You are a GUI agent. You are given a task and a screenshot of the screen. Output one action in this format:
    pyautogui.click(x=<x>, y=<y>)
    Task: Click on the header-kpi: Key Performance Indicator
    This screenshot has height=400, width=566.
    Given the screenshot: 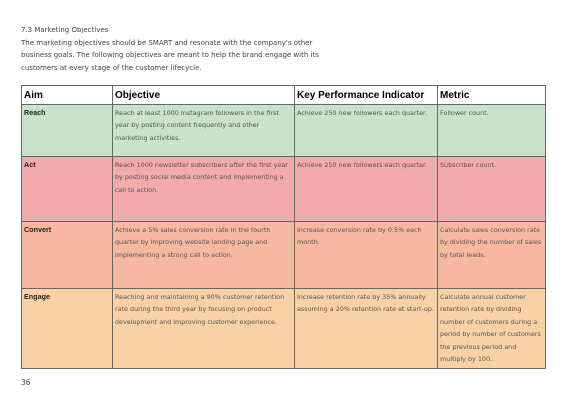 What is the action you would take?
    pyautogui.click(x=366, y=95)
    